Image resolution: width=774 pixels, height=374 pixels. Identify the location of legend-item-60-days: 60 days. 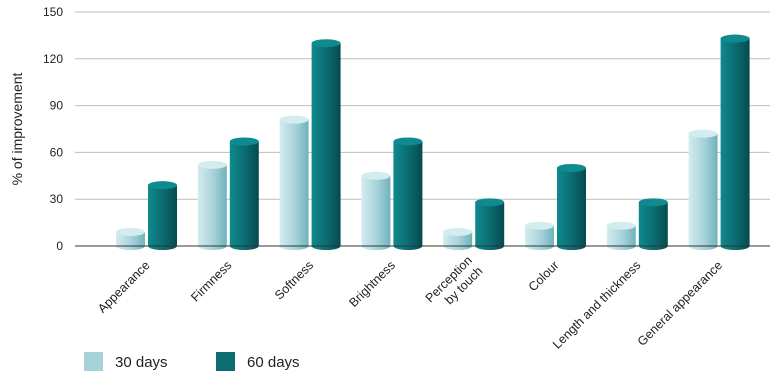
(258, 361).